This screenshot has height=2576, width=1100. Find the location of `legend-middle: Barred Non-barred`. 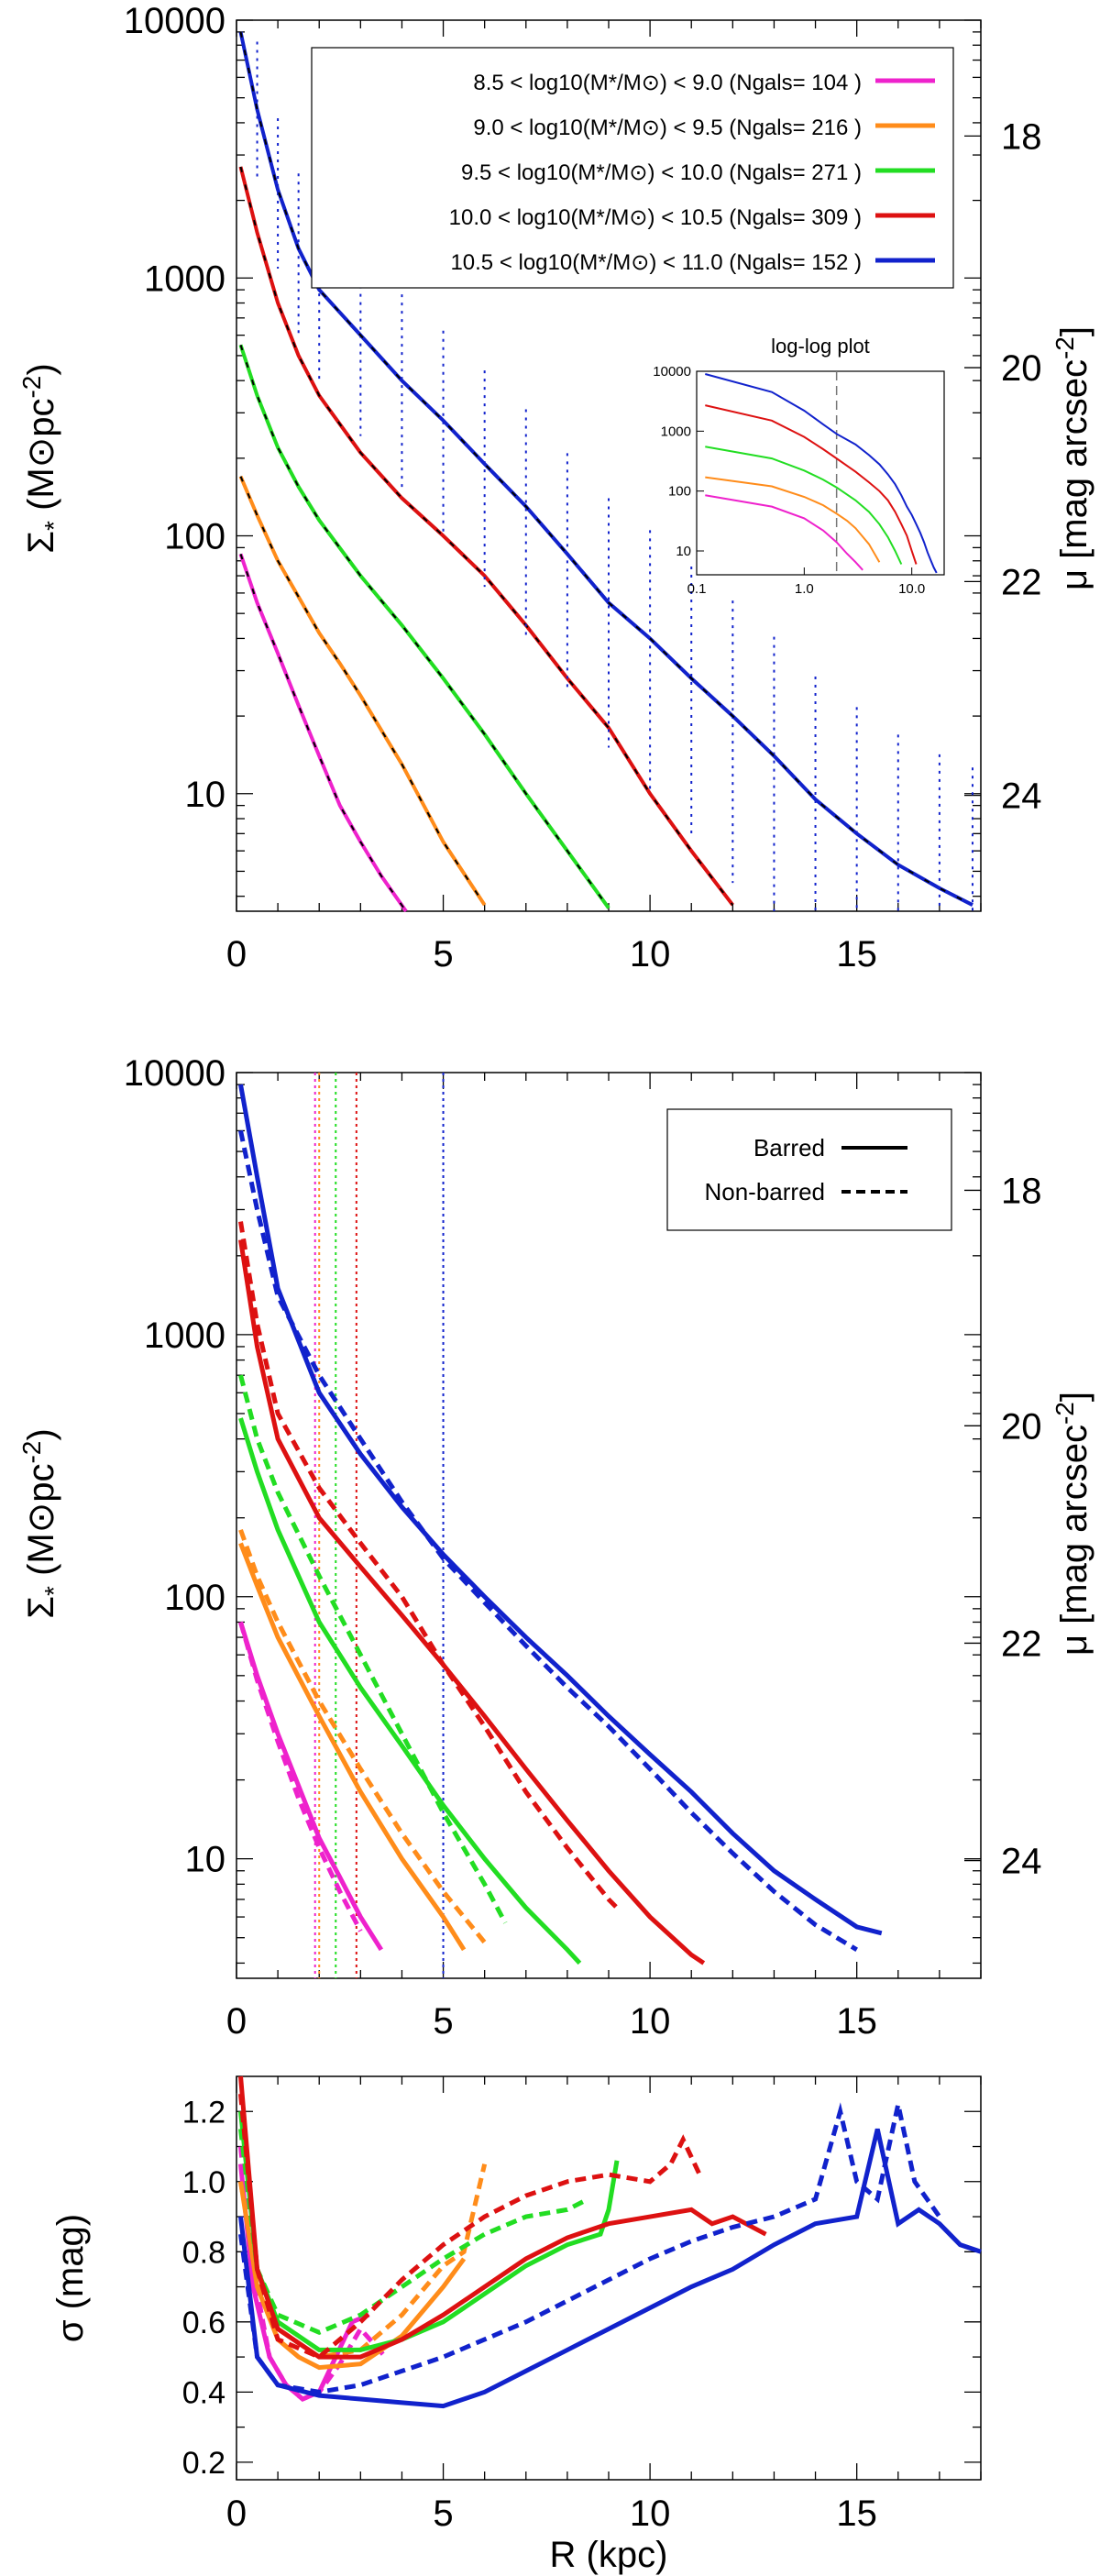

legend-middle: Barred Non-barred is located at coordinates (809, 1169).